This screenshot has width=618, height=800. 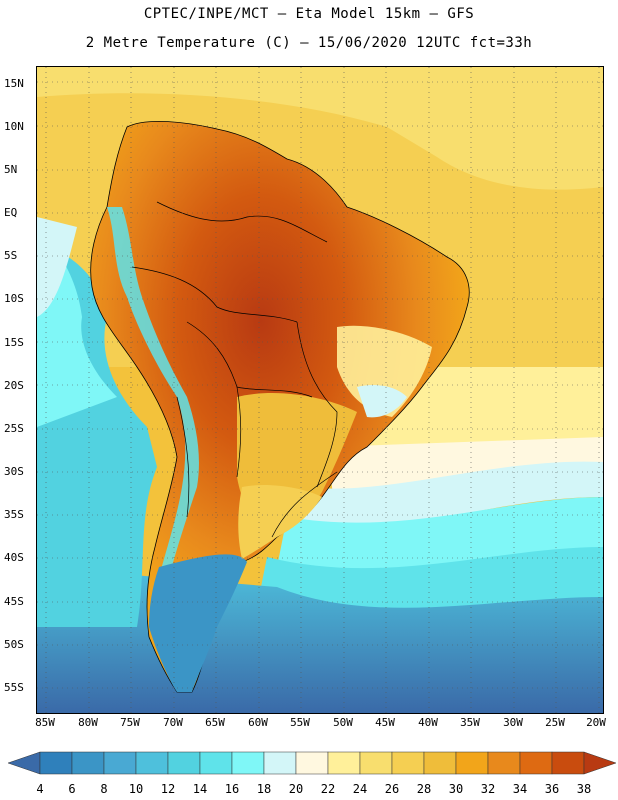 What do you see at coordinates (300, 722) in the screenshot?
I see `lon-label: 55W` at bounding box center [300, 722].